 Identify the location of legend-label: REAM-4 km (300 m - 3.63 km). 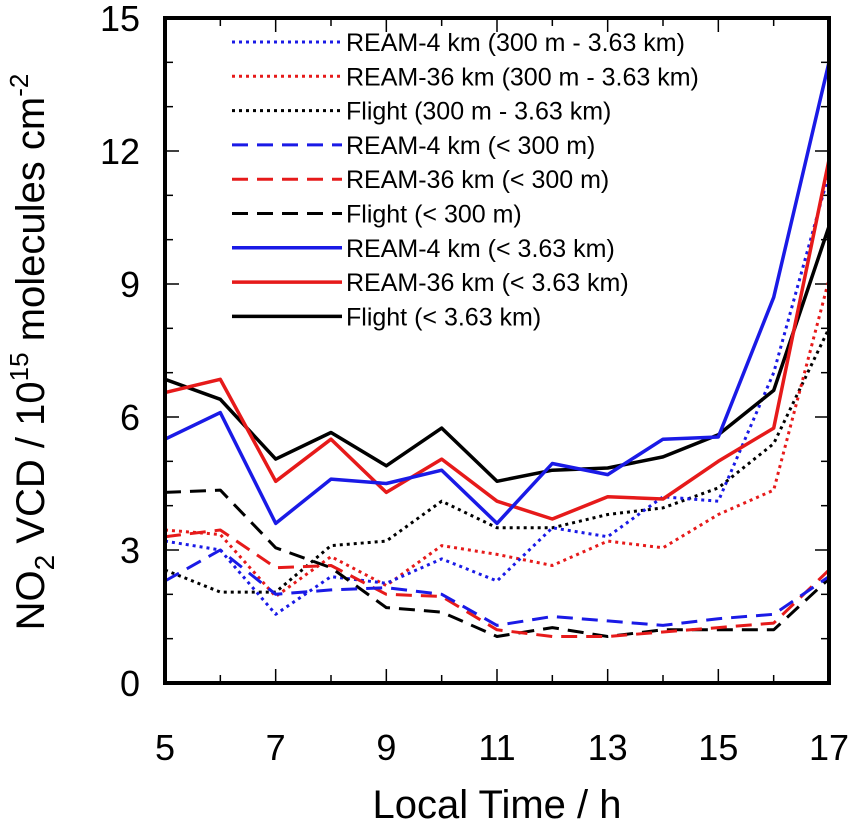
(515, 43).